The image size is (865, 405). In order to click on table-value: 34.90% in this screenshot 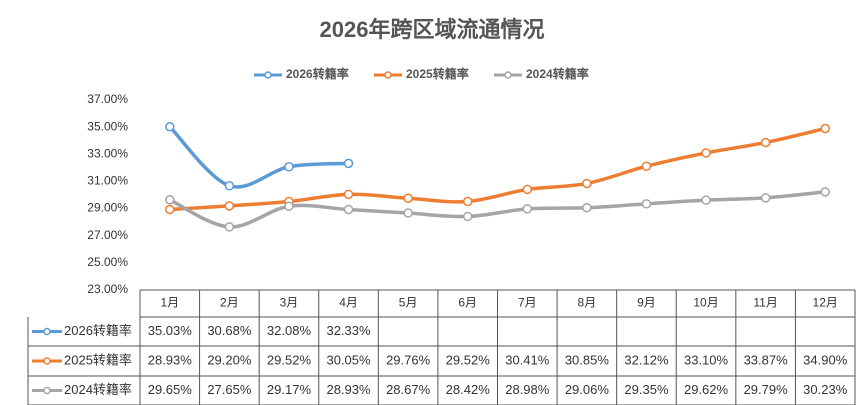, I will do `click(825, 359)`.